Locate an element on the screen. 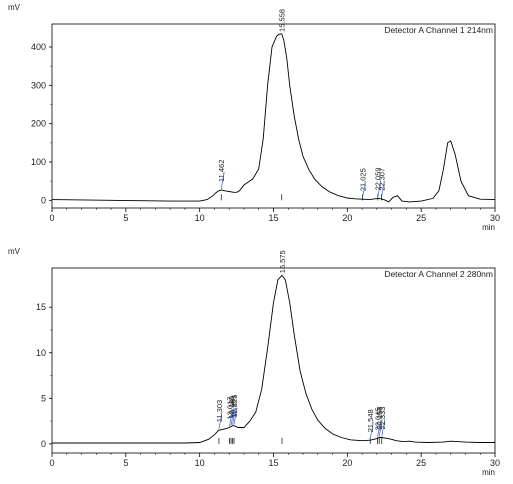  peak-label: 22.333 is located at coordinates (382, 418).